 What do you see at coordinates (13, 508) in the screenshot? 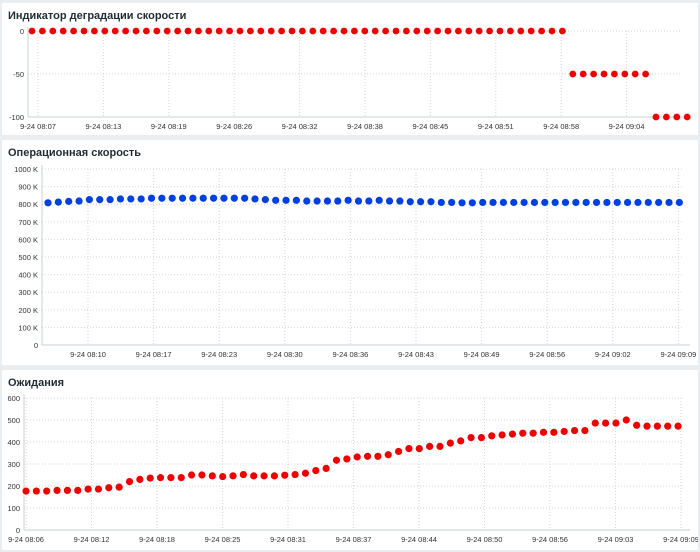
I see `y-tick-label: 100` at bounding box center [13, 508].